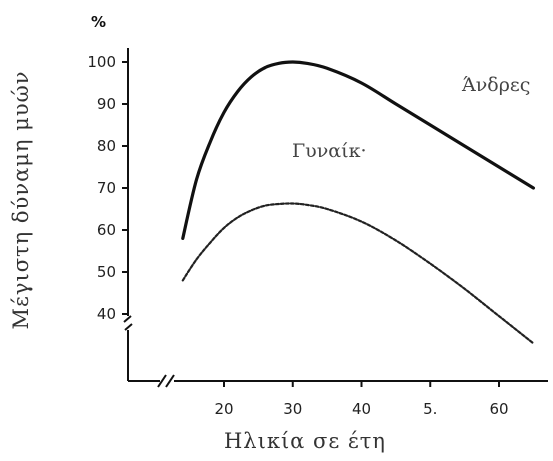 The height and width of the screenshot is (461, 553). I want to click on x-axis-break-mark, so click(166, 381).